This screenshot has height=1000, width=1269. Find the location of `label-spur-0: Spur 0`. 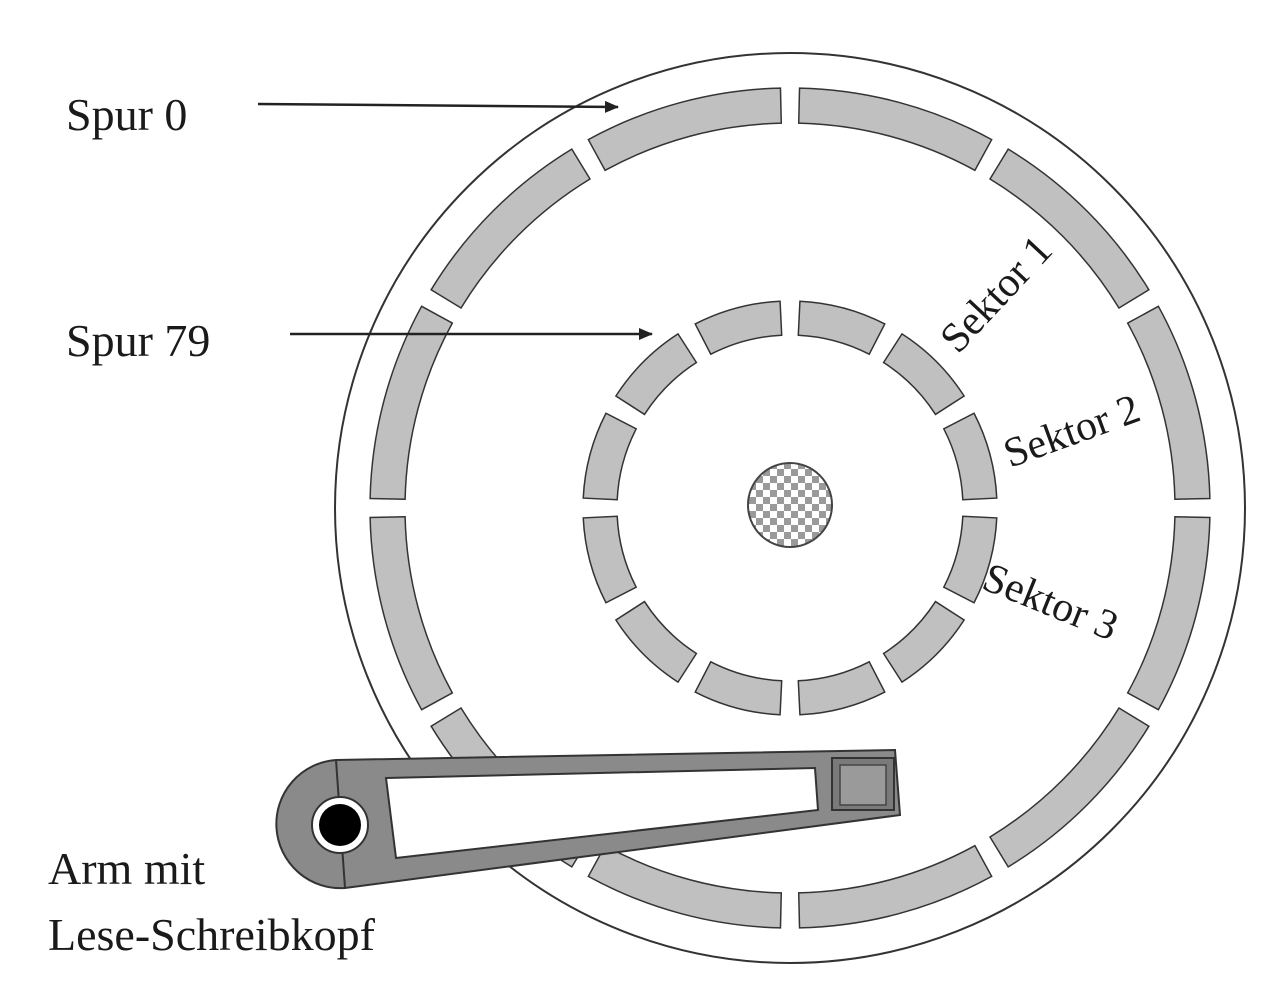

label-spur-0: Spur 0 is located at coordinates (126, 114).